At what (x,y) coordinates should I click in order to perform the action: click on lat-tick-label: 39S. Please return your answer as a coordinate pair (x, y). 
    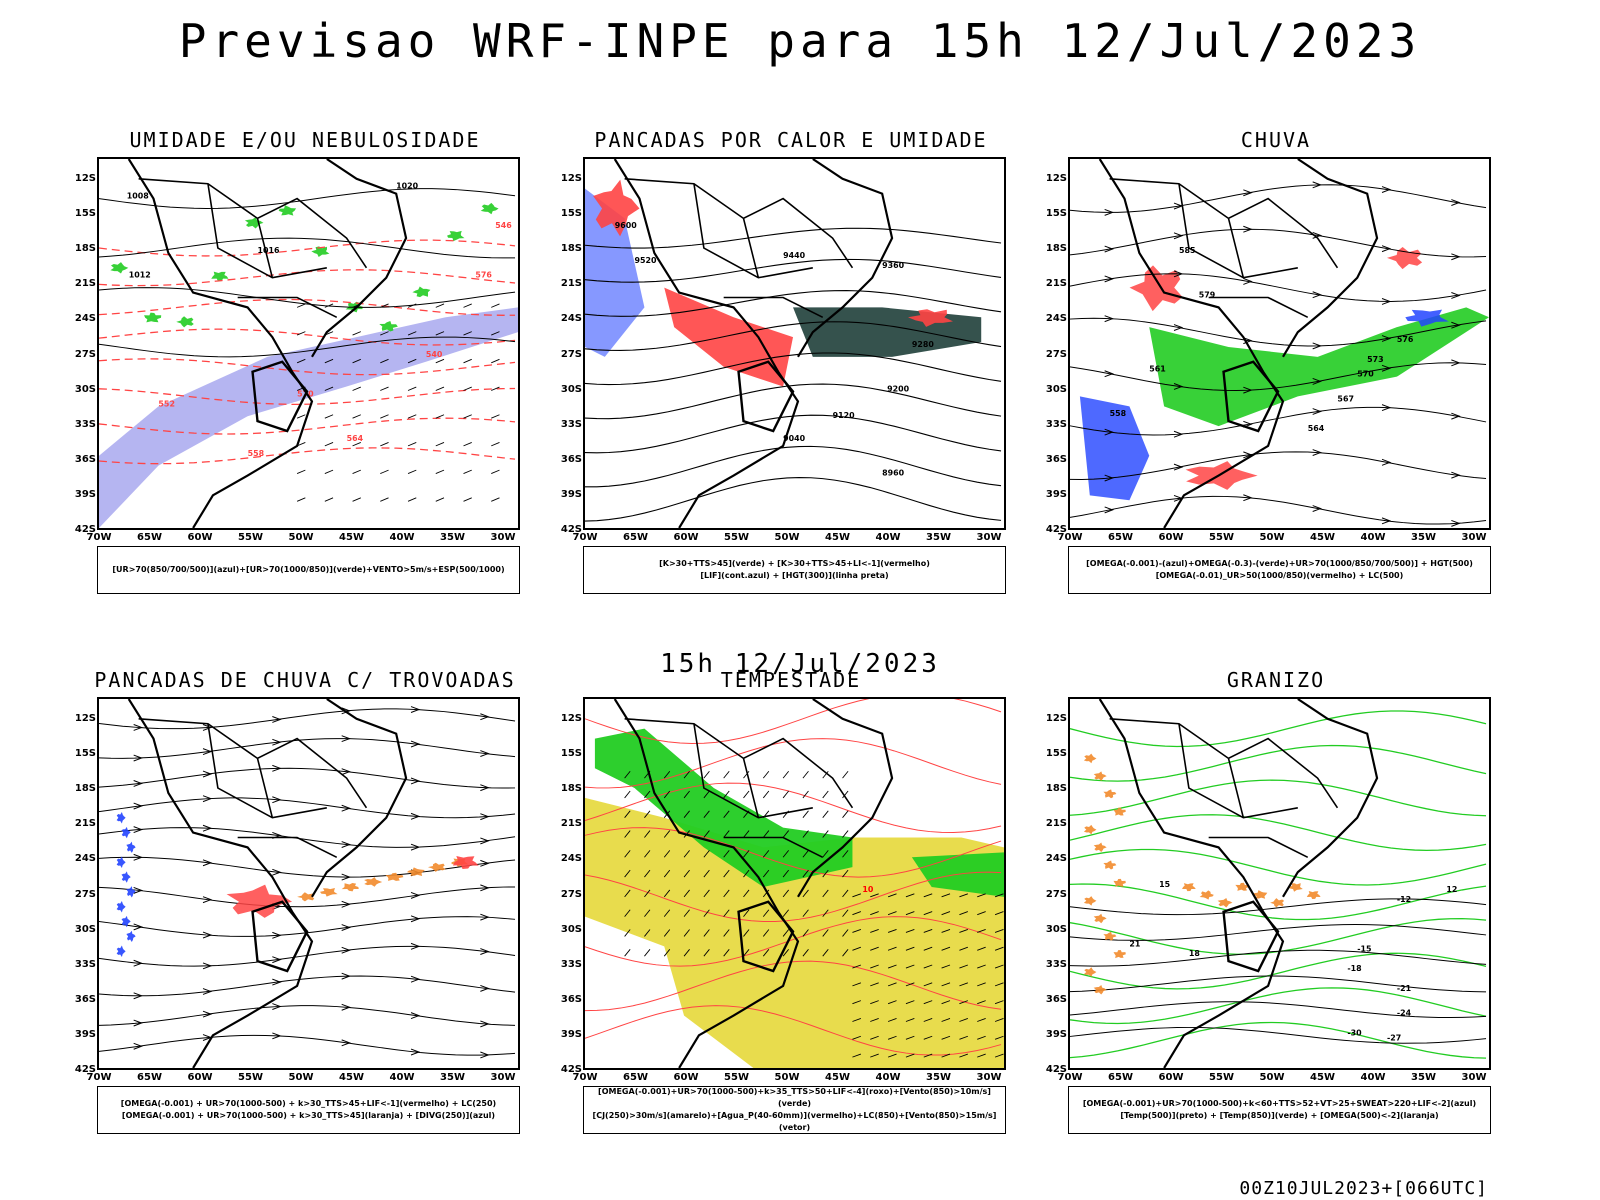
    Looking at the image, I should click on (1056, 1034).